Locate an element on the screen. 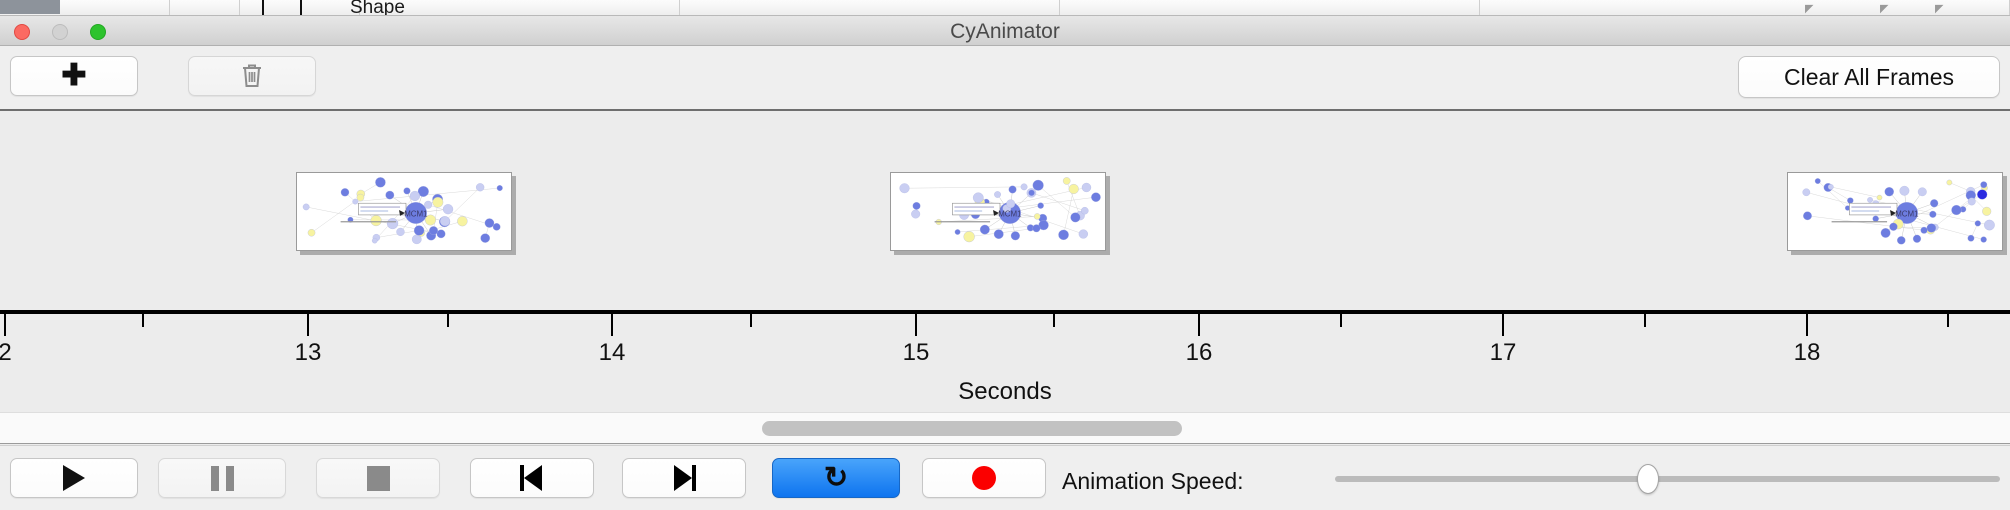 Image resolution: width=2010 pixels, height=510 pixels. trash-icon is located at coordinates (252, 75).